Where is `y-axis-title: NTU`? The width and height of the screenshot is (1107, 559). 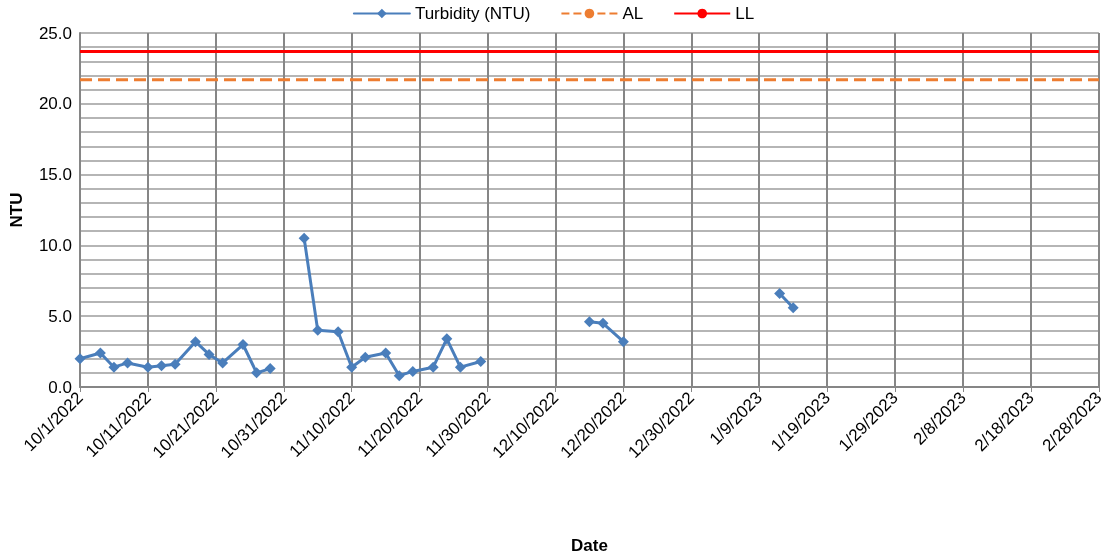 y-axis-title: NTU is located at coordinates (16, 210).